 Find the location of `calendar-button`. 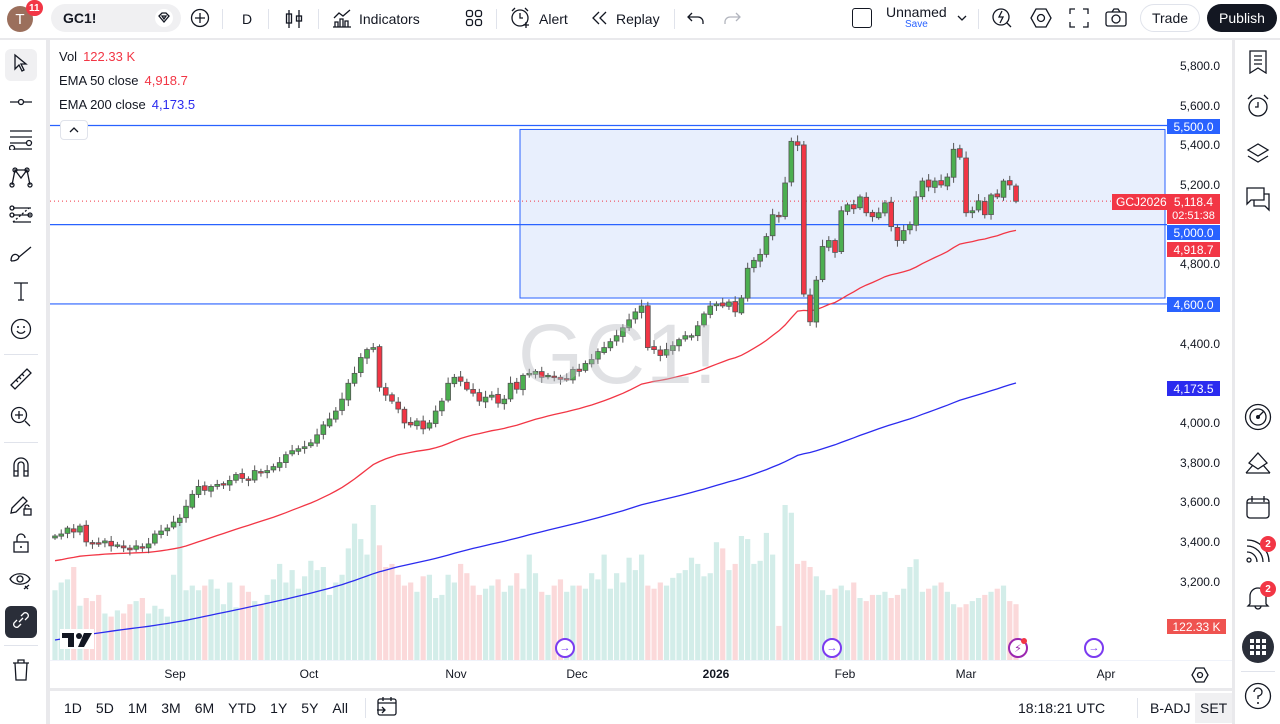

calendar-button is located at coordinates (1258, 509).